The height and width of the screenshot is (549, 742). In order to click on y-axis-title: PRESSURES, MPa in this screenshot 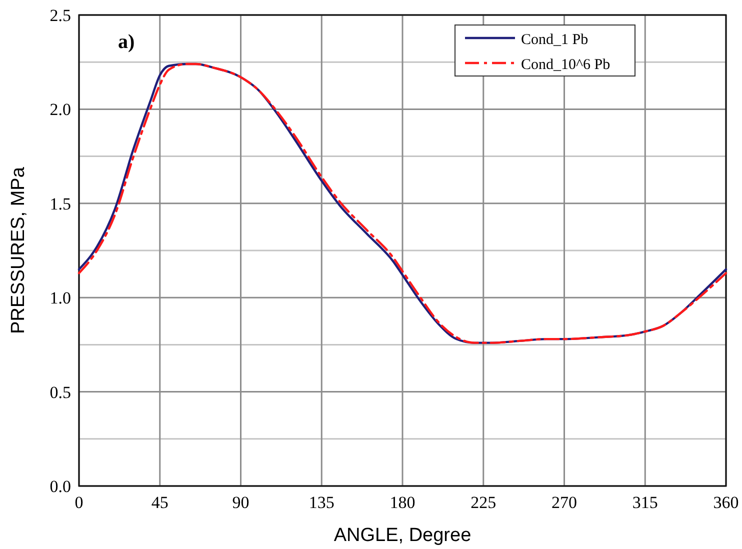, I will do `click(18, 250)`.